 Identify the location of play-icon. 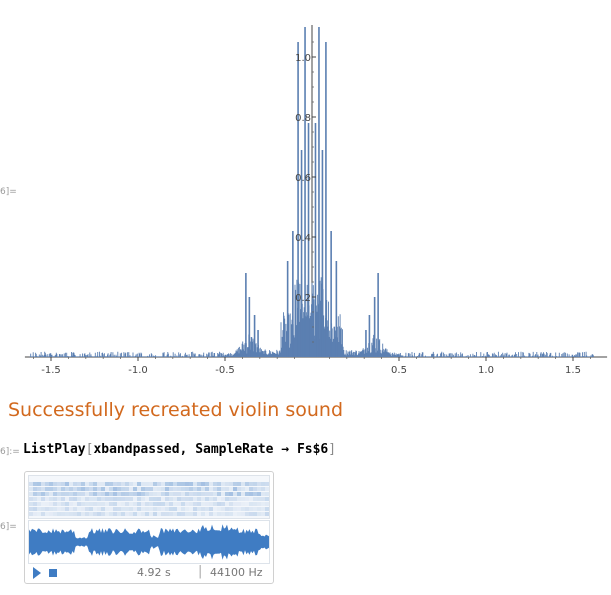
(37, 573).